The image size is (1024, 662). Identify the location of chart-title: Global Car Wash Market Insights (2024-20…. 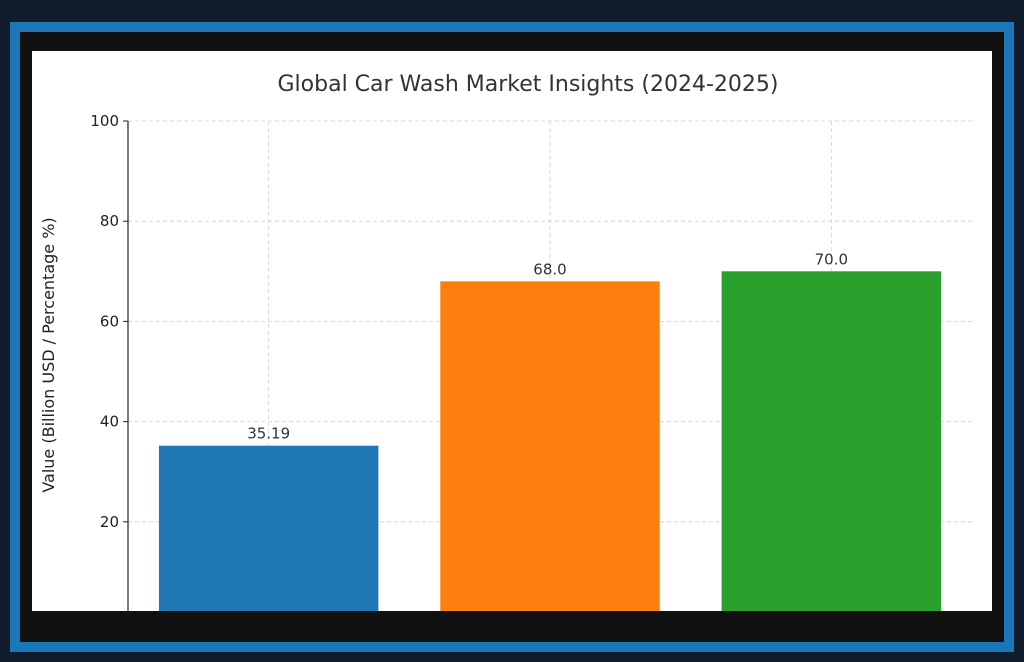
(528, 84).